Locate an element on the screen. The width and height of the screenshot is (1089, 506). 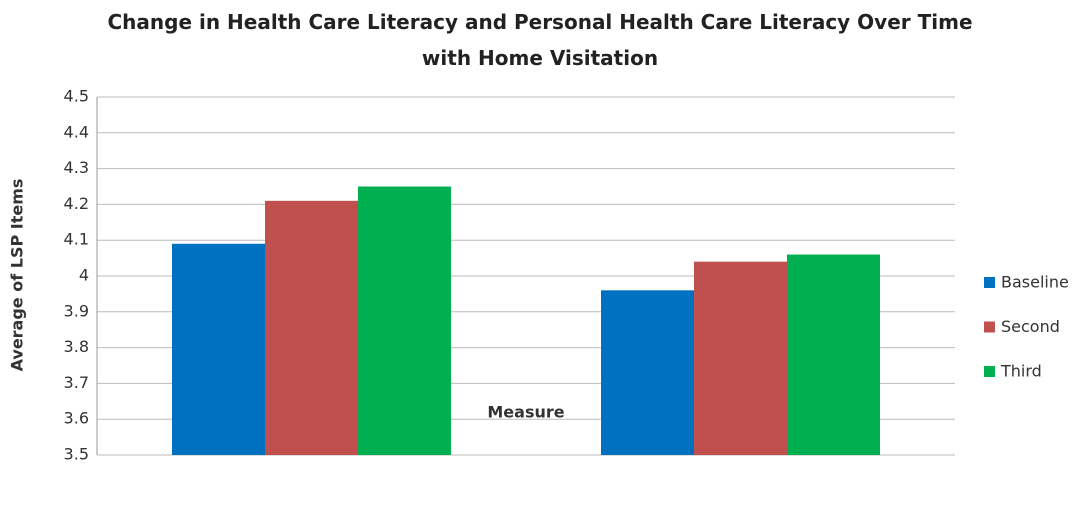
y-tick-label: 4.2 is located at coordinates (76, 203).